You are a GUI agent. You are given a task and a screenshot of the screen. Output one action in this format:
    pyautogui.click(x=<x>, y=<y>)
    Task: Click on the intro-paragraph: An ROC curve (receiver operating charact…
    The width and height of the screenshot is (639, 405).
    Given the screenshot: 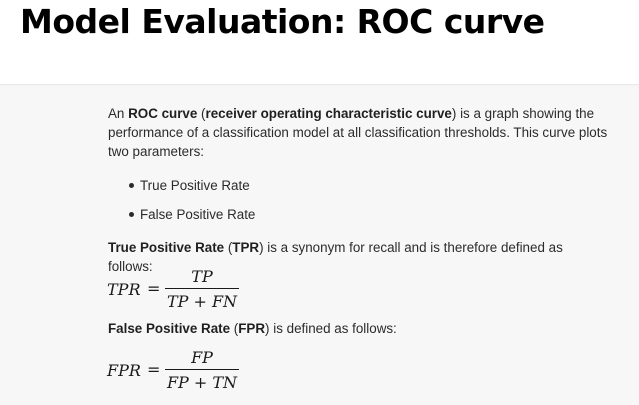 What is the action you would take?
    pyautogui.click(x=358, y=132)
    